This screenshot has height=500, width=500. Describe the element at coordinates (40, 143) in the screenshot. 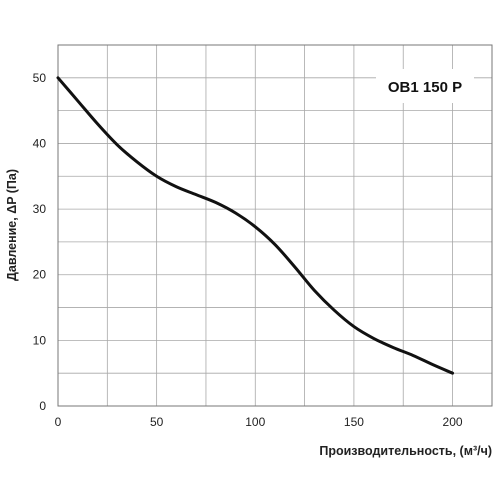

I see `y-tick-label: 40` at that location.